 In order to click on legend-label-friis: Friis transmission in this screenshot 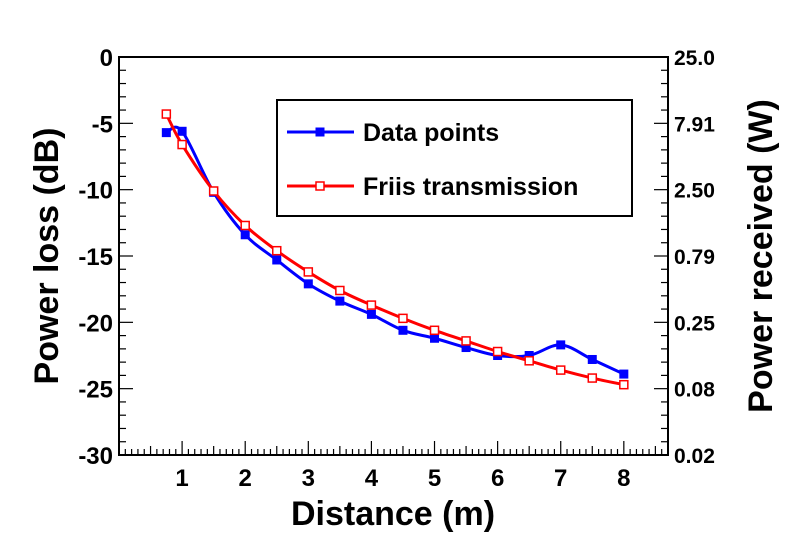, I will do `click(470, 187)`.